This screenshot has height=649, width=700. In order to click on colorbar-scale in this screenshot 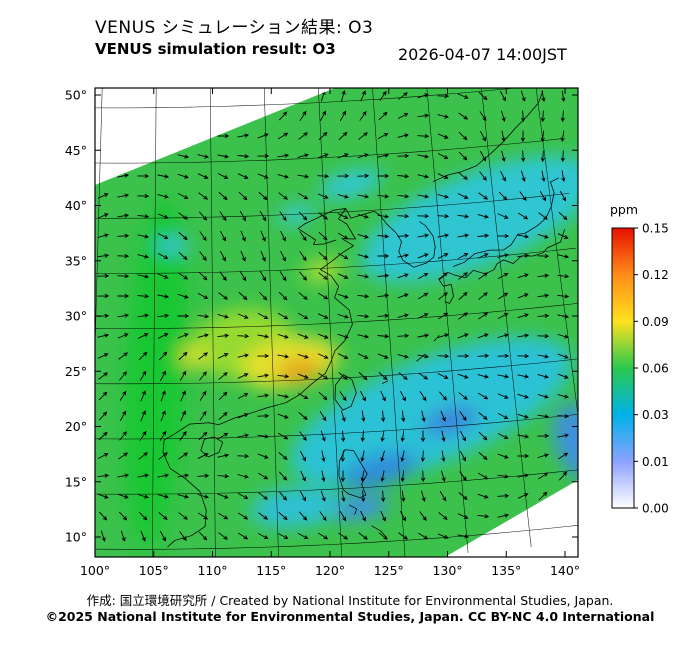, I will do `click(623, 368)`.